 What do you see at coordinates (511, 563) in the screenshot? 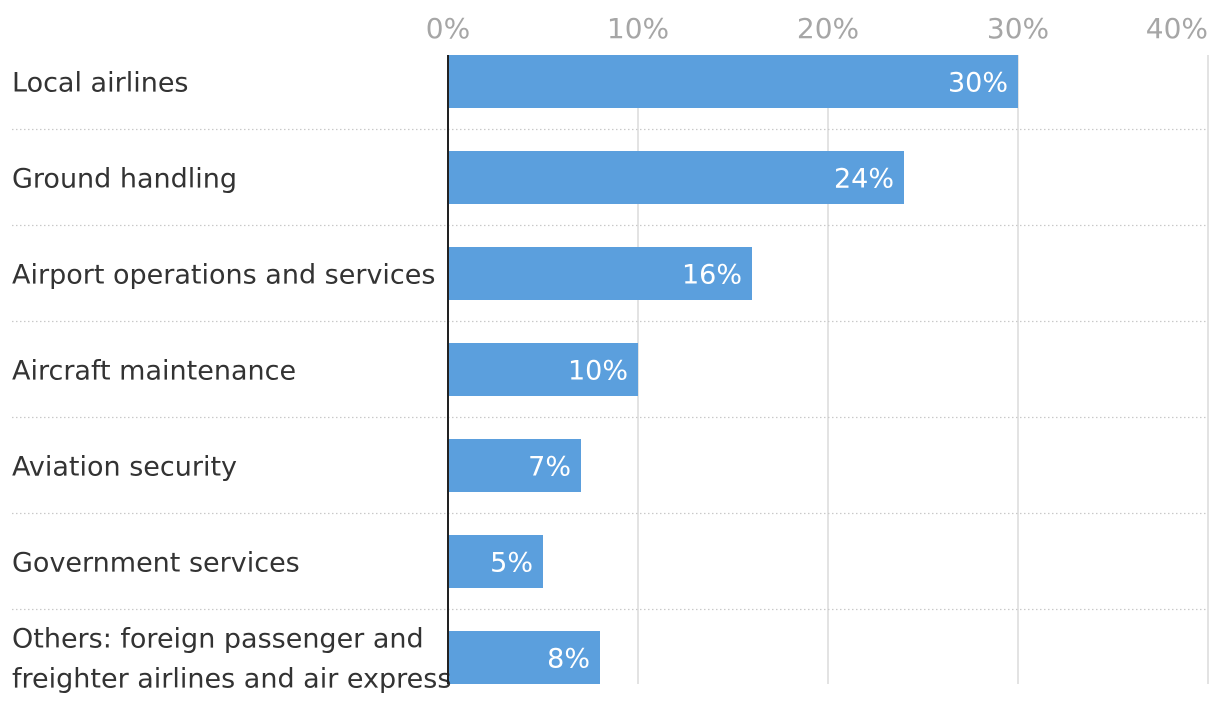
I see `value-label: 5%` at bounding box center [511, 563].